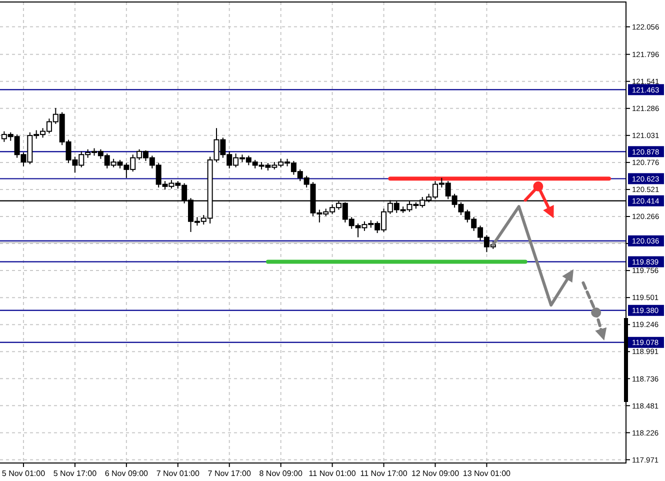  I want to click on x-tick-label: 6 Nov 09:00, so click(126, 473).